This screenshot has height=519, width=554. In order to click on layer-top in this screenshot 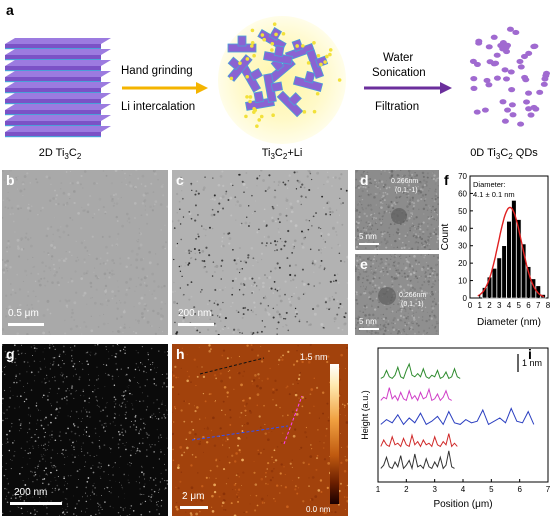, I will do `click(58, 74)`.